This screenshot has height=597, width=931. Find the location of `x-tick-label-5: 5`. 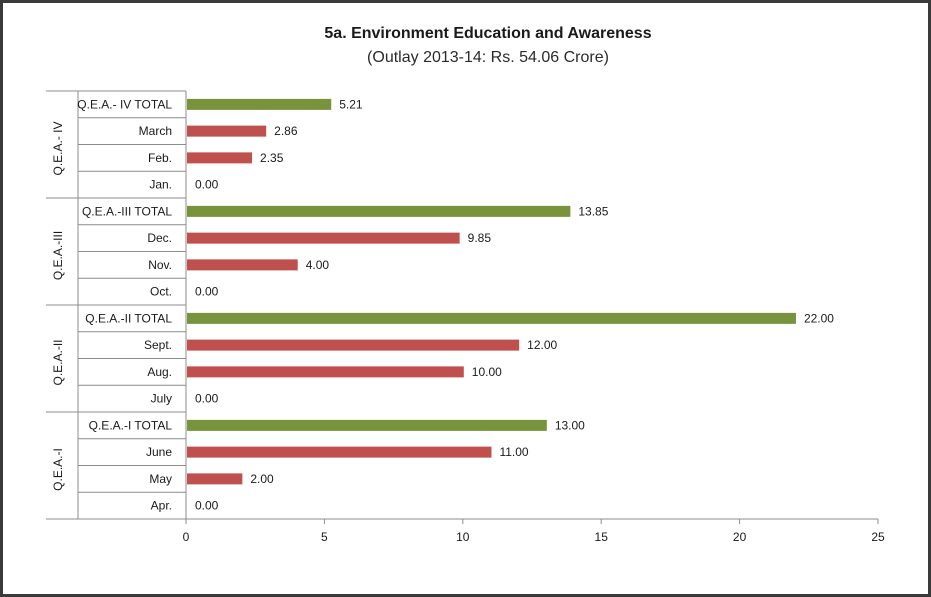

x-tick-label-5: 5 is located at coordinates (324, 537).